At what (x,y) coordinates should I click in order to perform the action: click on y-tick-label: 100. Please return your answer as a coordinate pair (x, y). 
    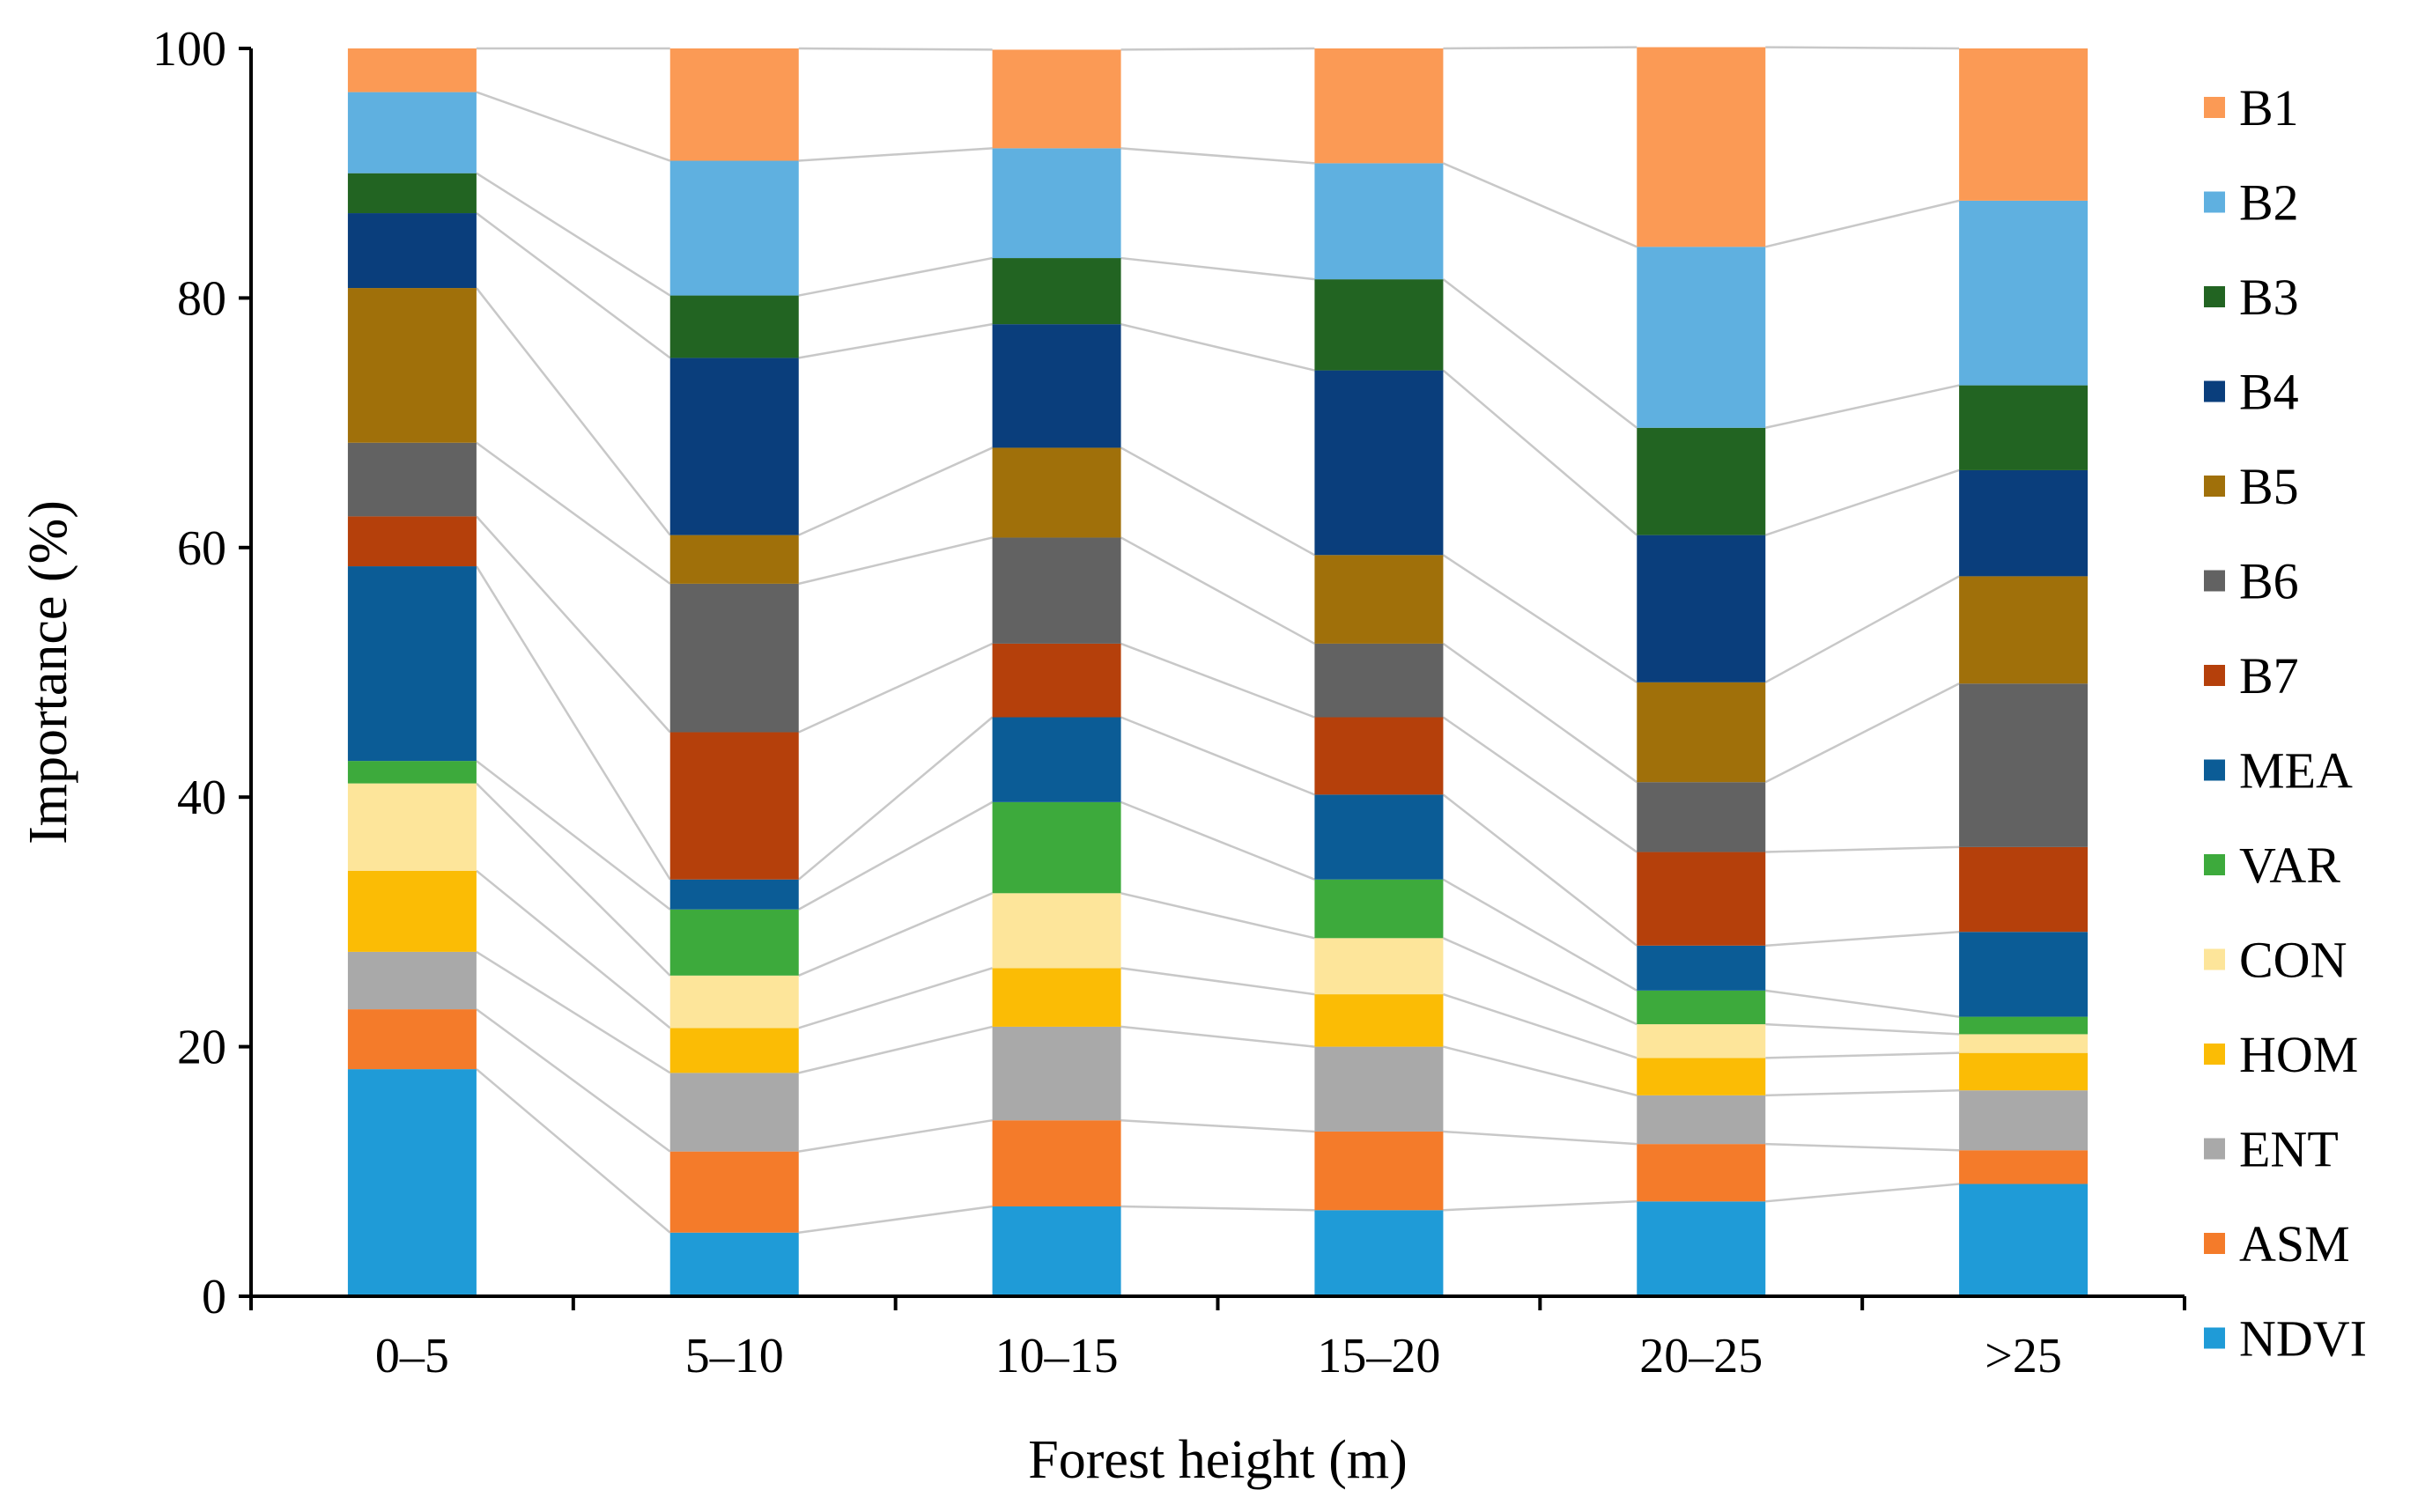
    Looking at the image, I should click on (189, 50).